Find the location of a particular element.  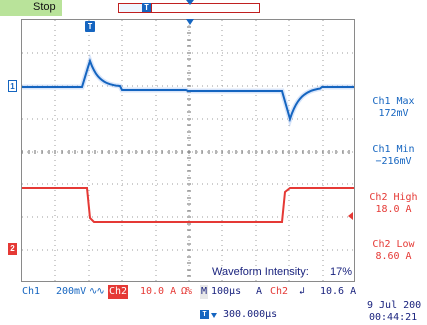

measurement-ch1-min: Ch1 Min −216mV is located at coordinates (393, 156).